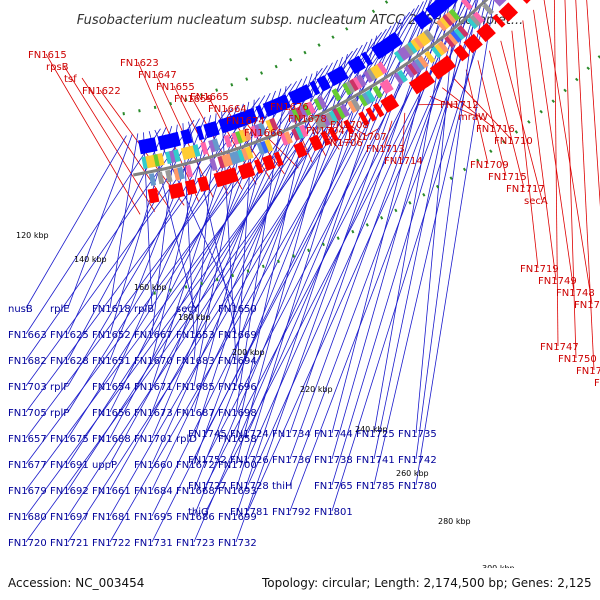  I want to click on forward-gene-label: FN1783, so click(597, 383).